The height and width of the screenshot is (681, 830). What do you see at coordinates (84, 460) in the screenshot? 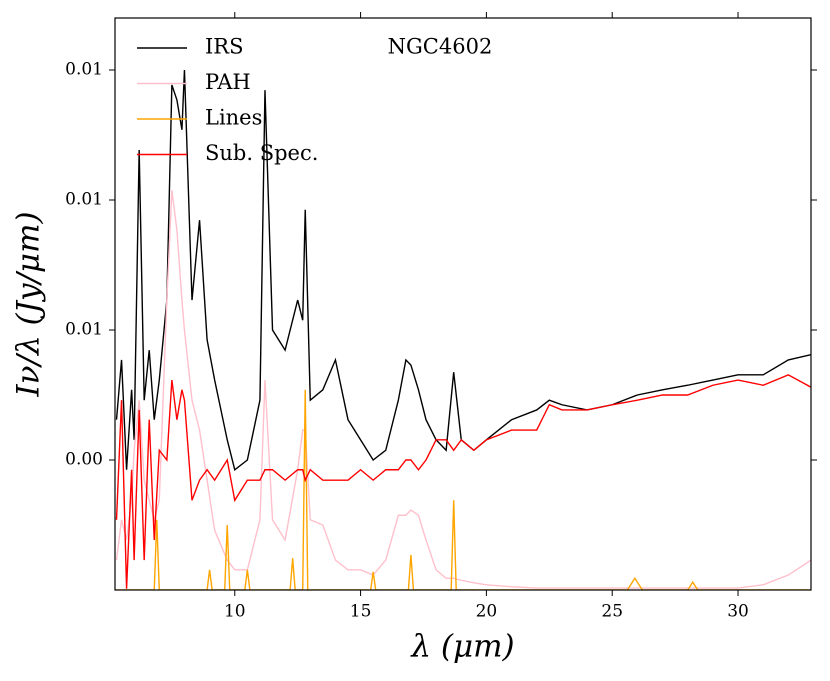
I see `y-tick-label: 0.00` at bounding box center [84, 460].